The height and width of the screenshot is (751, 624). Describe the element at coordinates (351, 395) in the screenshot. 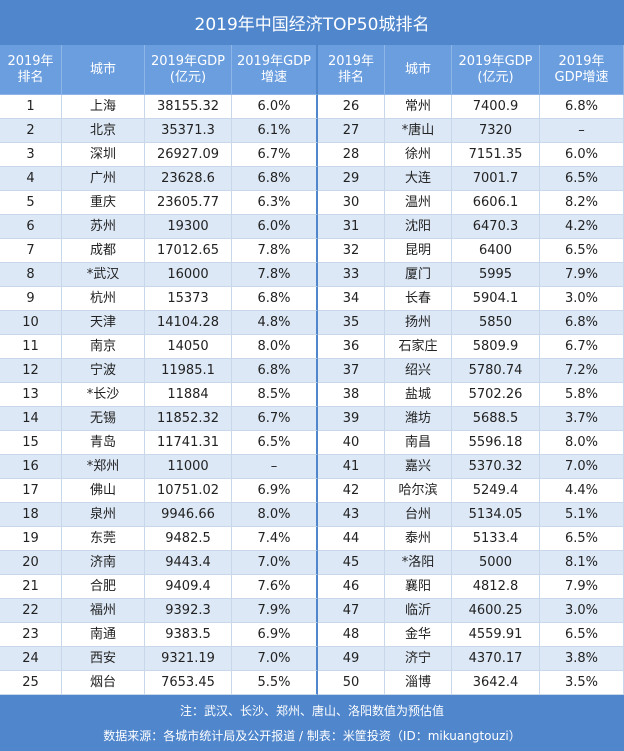

I see `table-cell: 38` at that location.